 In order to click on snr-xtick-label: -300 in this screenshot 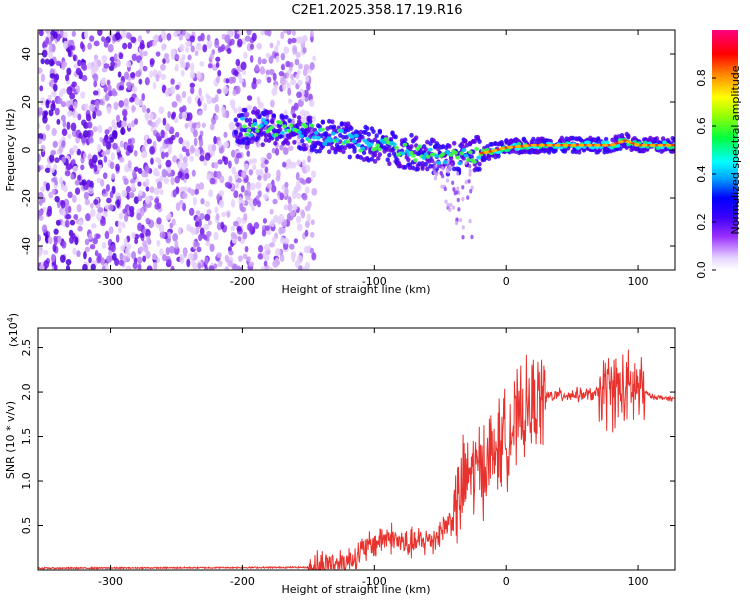, I will do `click(110, 581)`.